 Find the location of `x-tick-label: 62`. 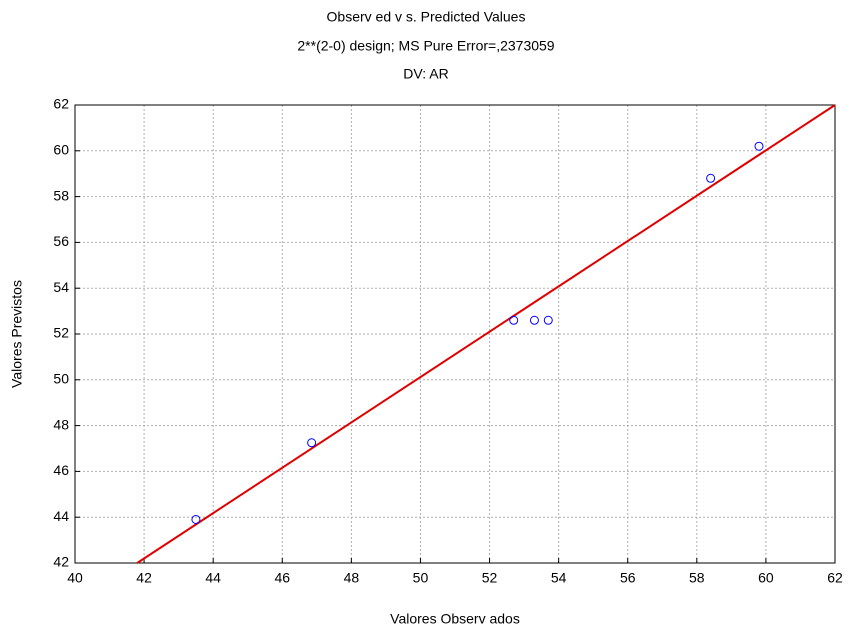

x-tick-label: 62 is located at coordinates (835, 578).